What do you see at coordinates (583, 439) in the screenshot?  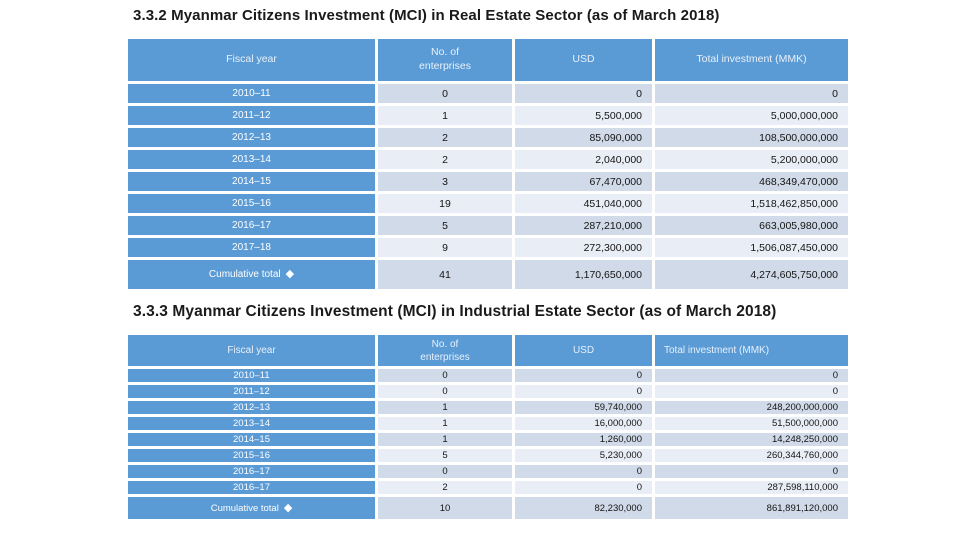 I see `usd-cell: 1,260,000` at bounding box center [583, 439].